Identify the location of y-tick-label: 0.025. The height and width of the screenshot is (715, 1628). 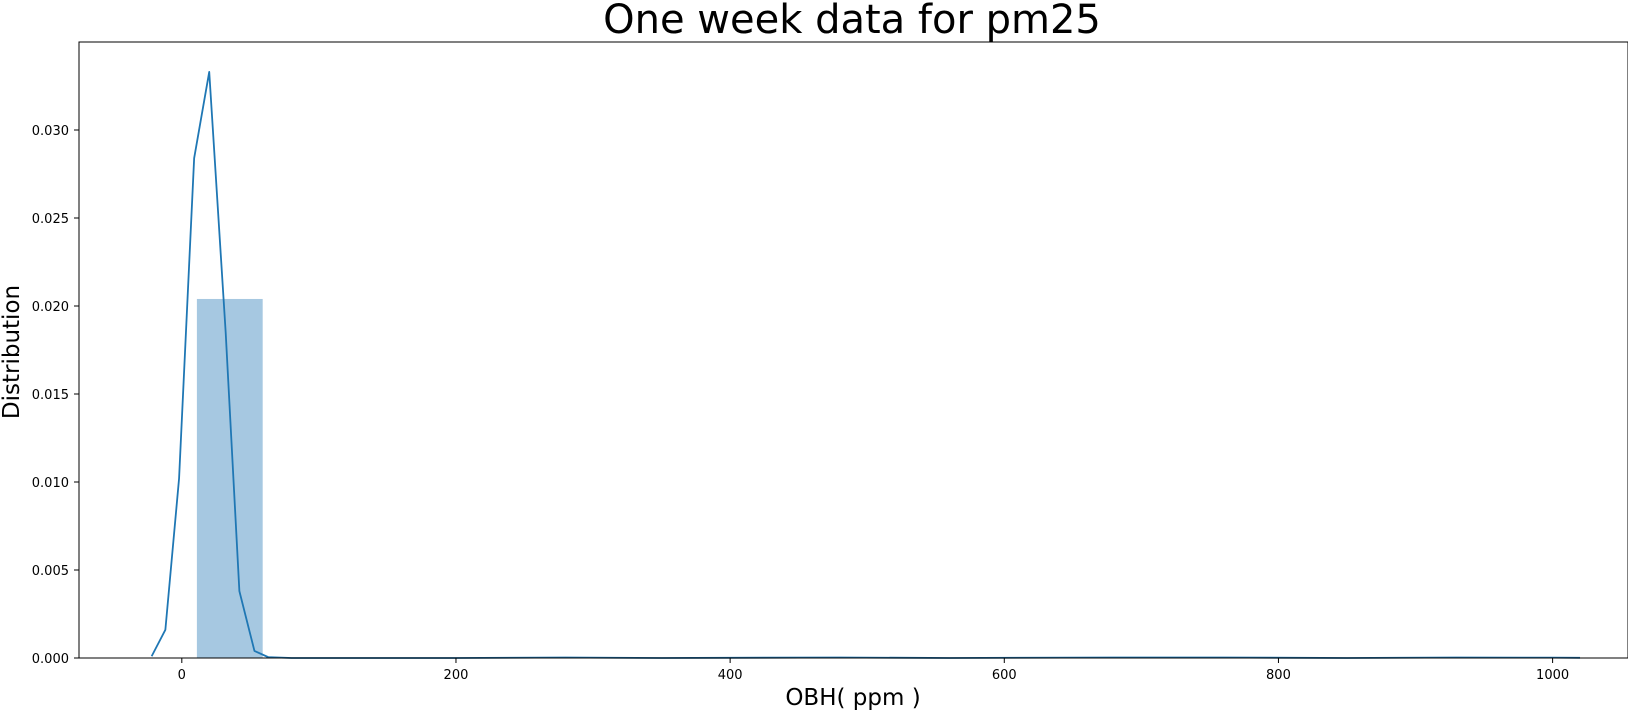
(50, 219).